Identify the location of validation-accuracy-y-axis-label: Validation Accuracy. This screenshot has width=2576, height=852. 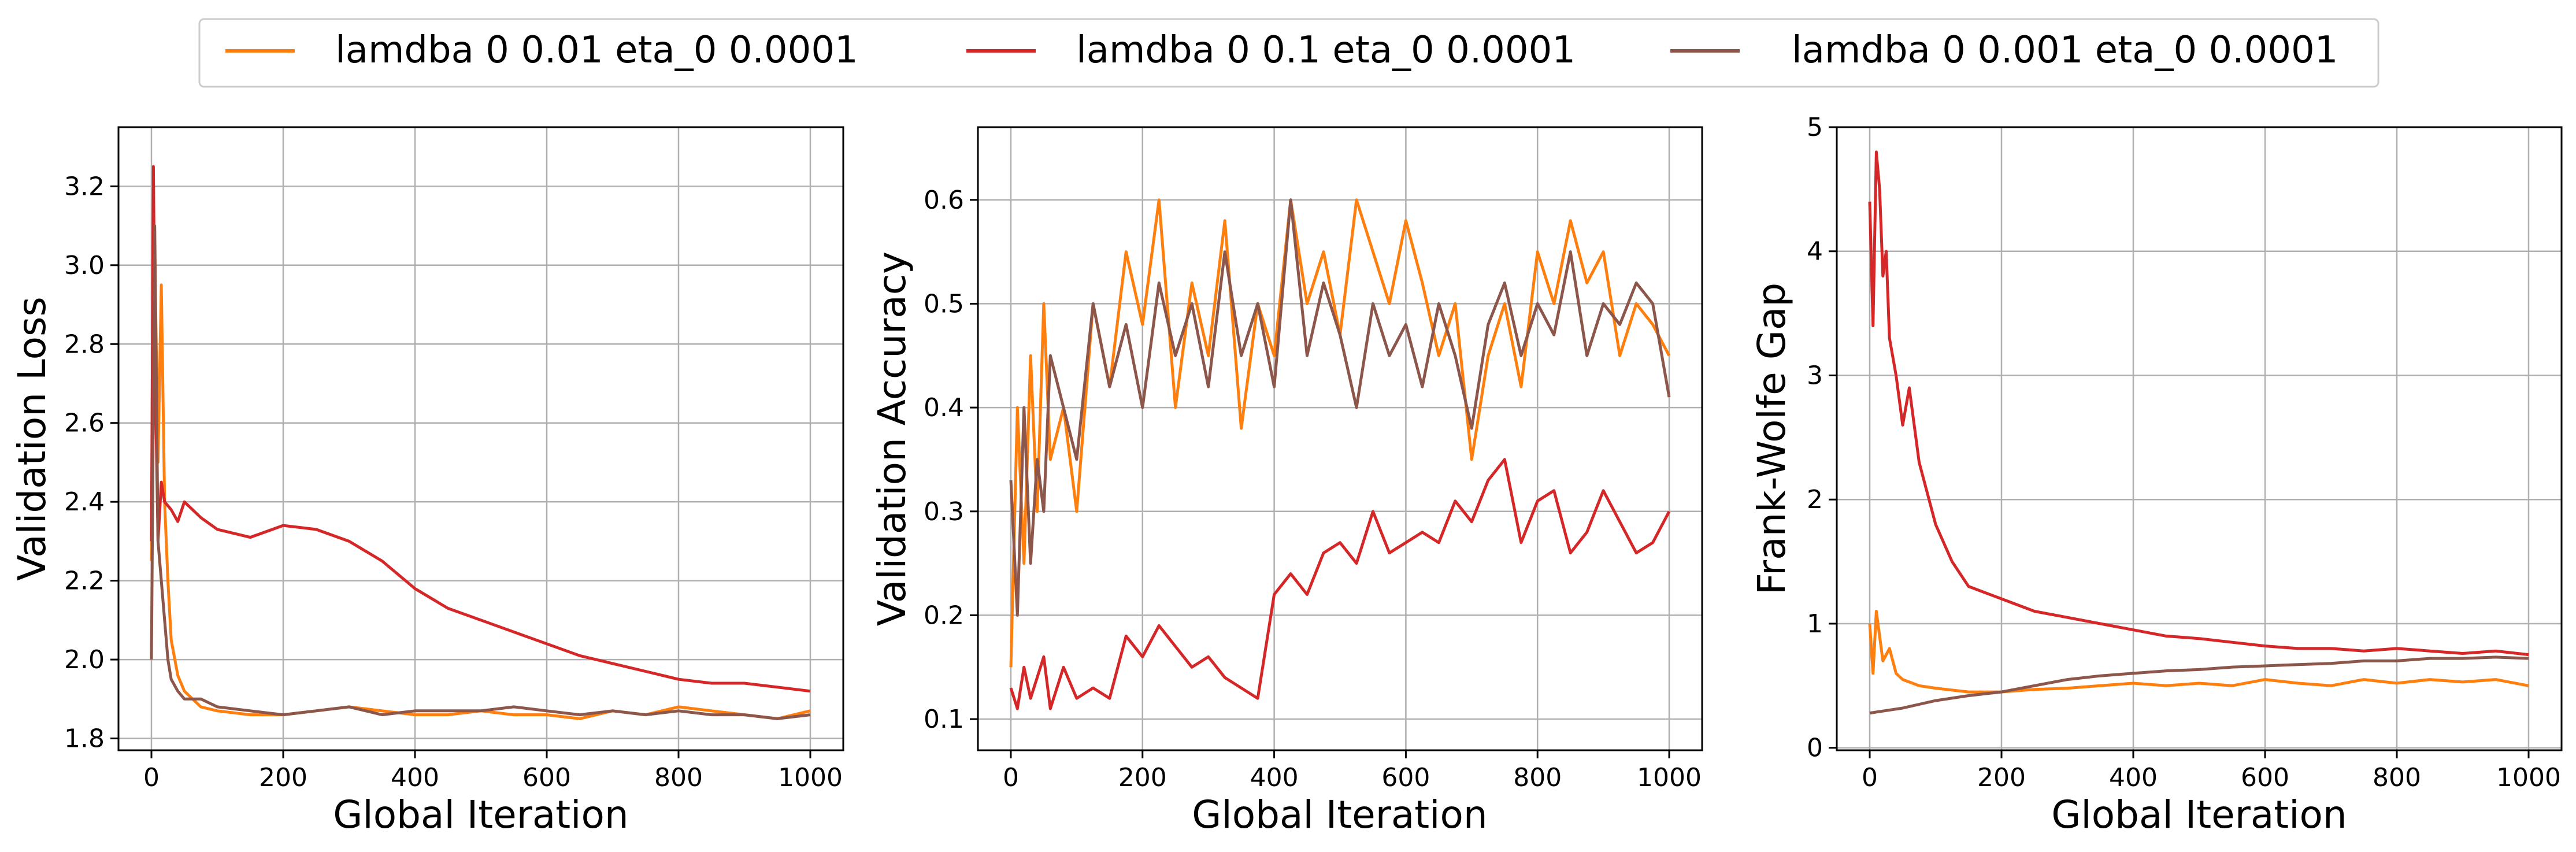
(892, 438).